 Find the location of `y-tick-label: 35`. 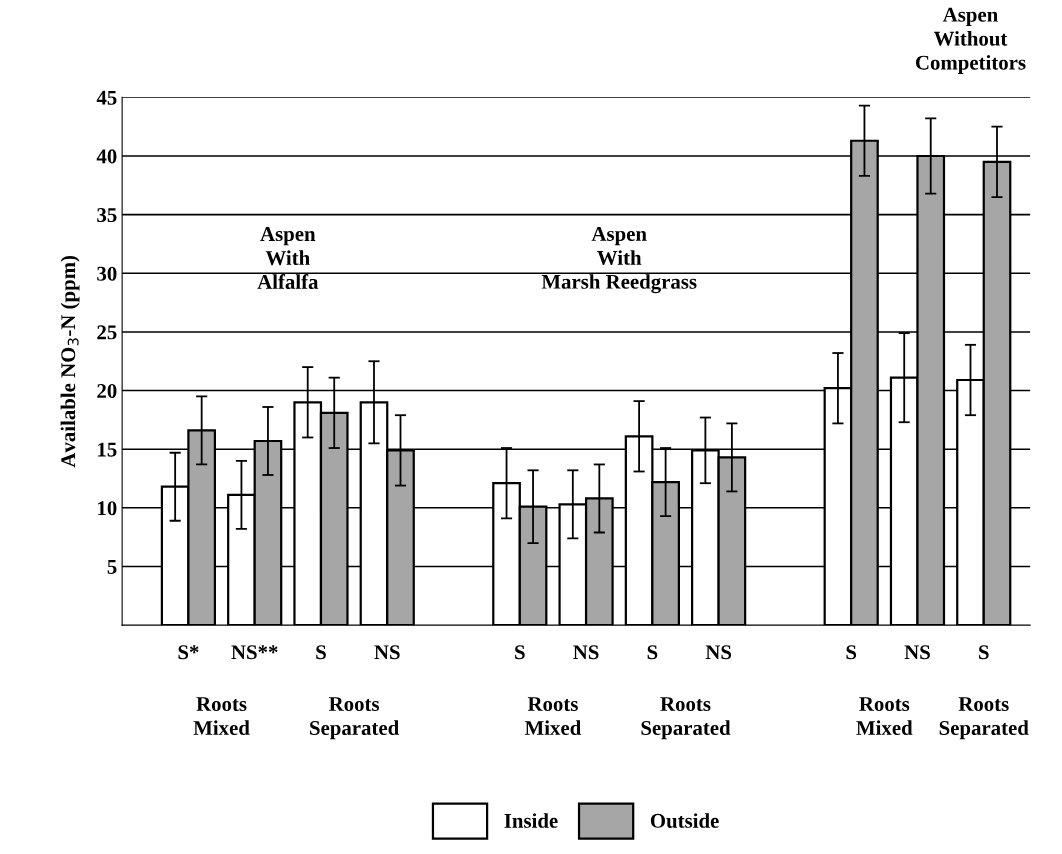

y-tick-label: 35 is located at coordinates (107, 215).